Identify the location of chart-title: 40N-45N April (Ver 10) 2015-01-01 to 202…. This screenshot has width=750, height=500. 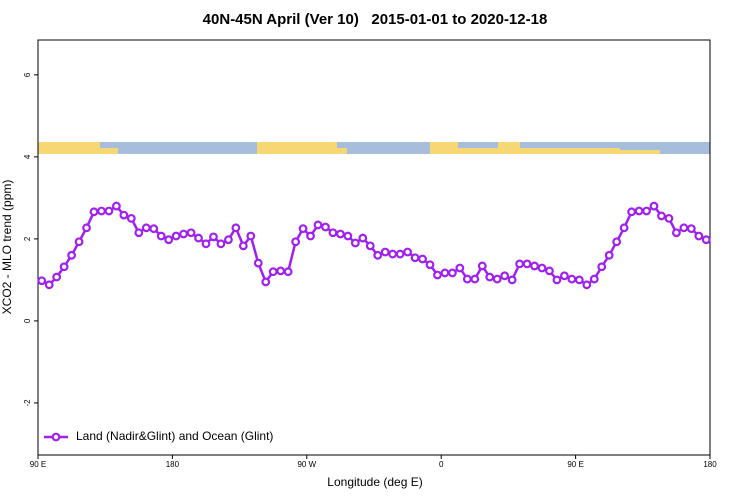
(375, 19).